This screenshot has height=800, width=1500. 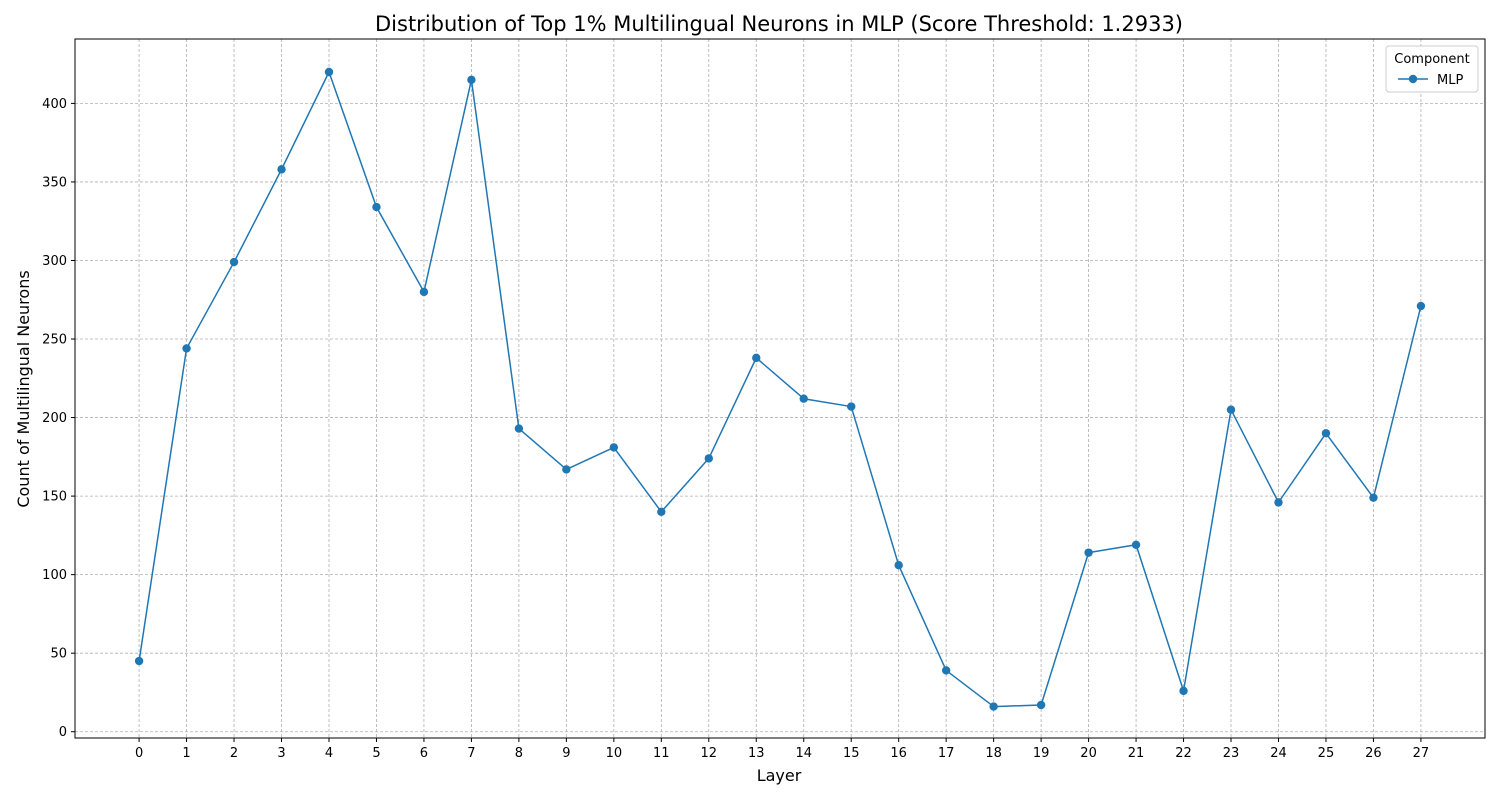 What do you see at coordinates (1231, 753) in the screenshot?
I see `x-tick-label: 23` at bounding box center [1231, 753].